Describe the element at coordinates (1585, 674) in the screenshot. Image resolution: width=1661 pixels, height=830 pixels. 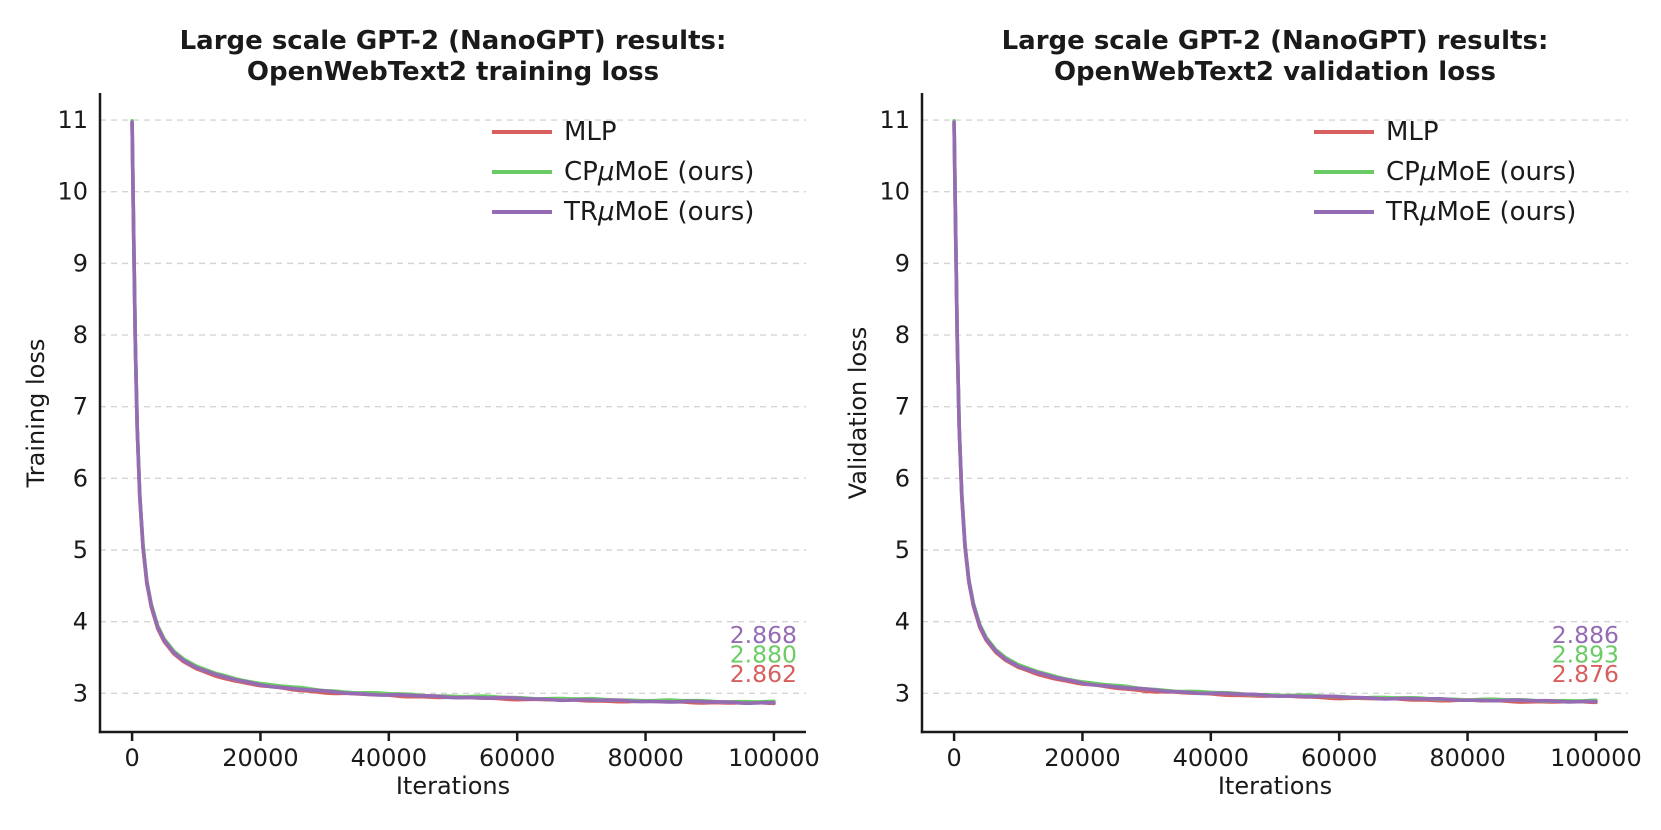
I see `final-loss-annotation: 2.876` at that location.